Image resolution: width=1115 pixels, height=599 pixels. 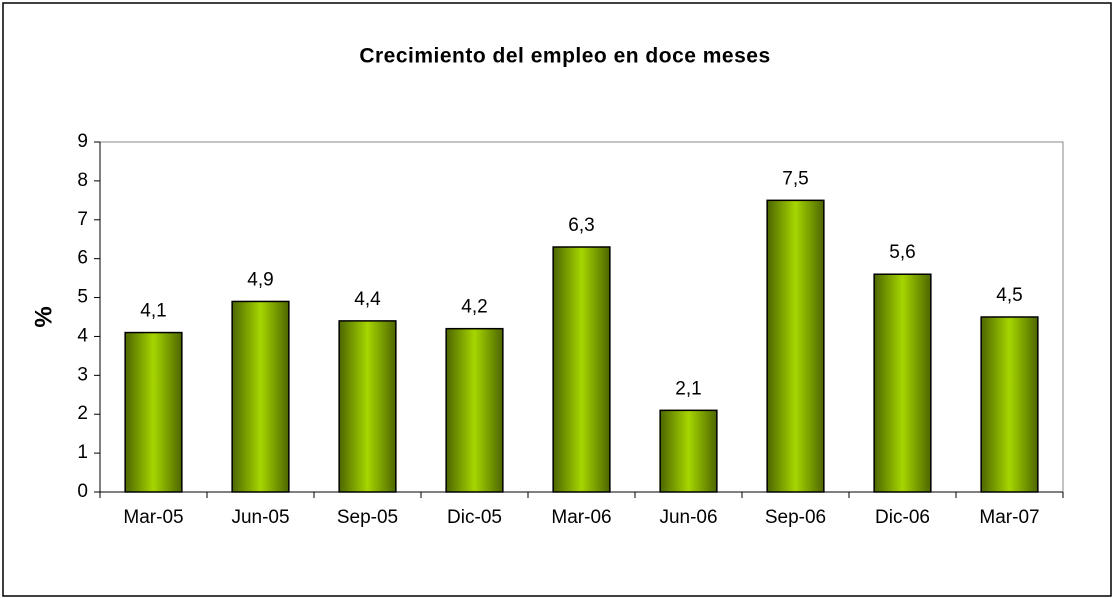 What do you see at coordinates (82, 180) in the screenshot?
I see `y-tick-label: 8` at bounding box center [82, 180].